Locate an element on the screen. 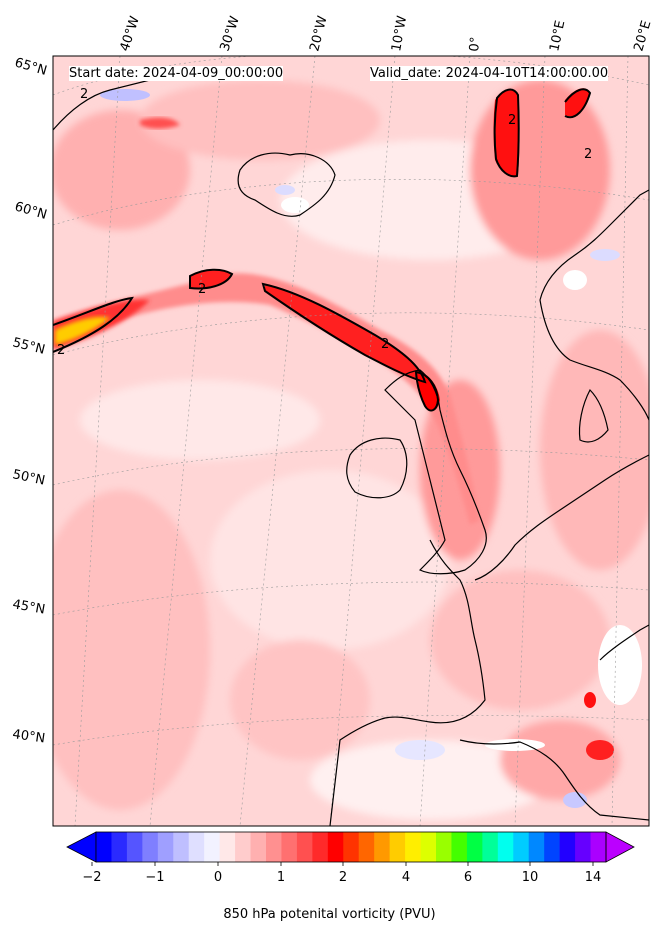  colorbar-extend-over is located at coordinates (620, 847).